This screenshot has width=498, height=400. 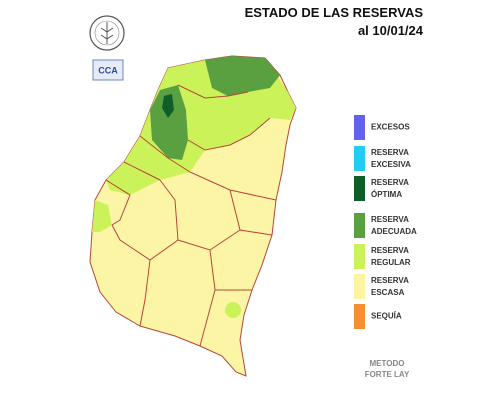 What do you see at coordinates (387, 363) in the screenshot?
I see `method-label: METODO` at bounding box center [387, 363].